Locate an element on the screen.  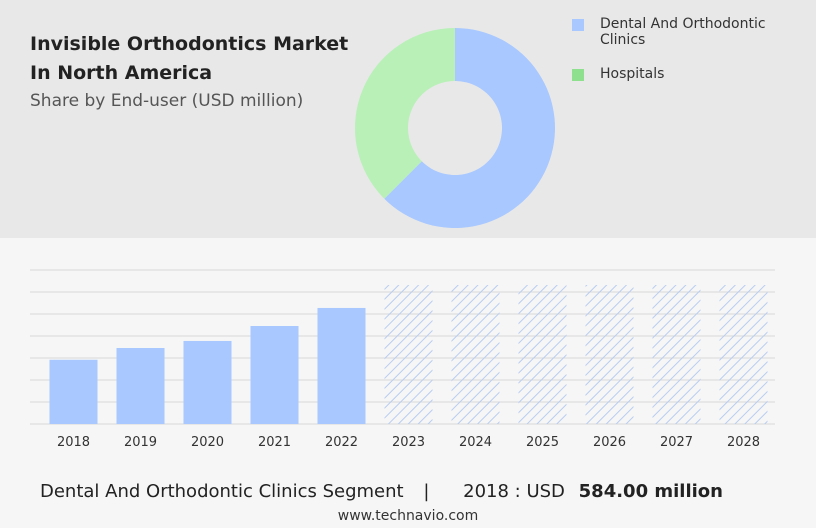
chart-subtitle: Share by End-user (USD million) is located at coordinates (167, 101).